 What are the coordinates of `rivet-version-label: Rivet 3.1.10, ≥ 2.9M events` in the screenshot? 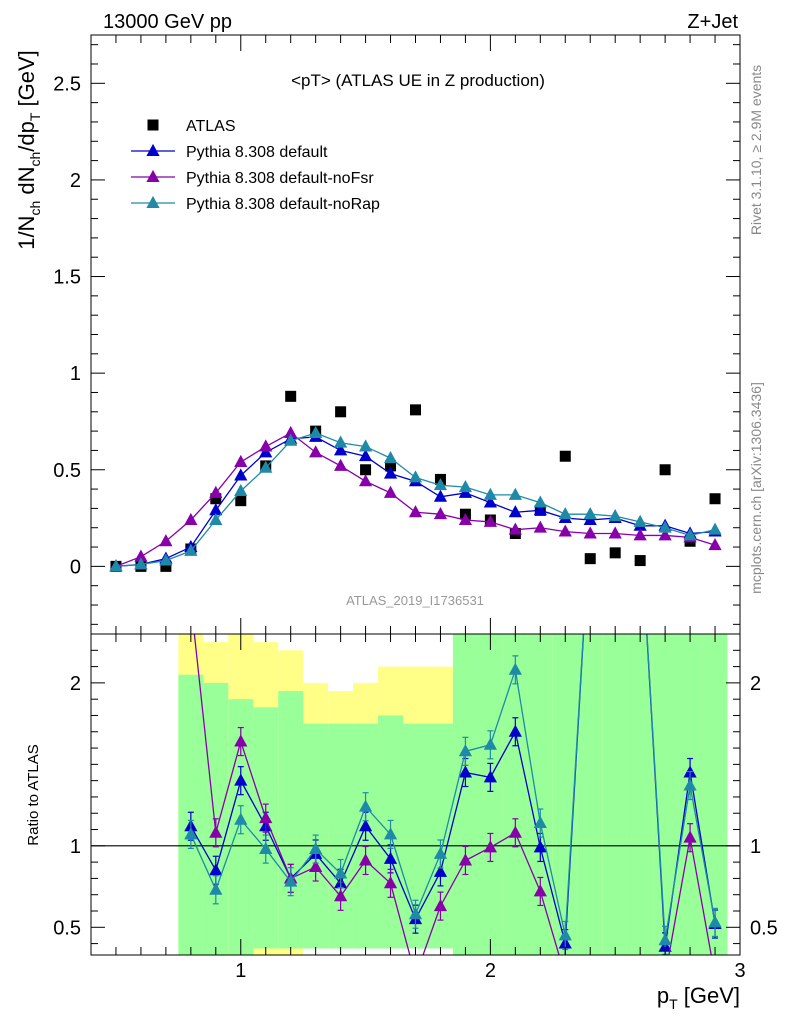 It's located at (756, 150).